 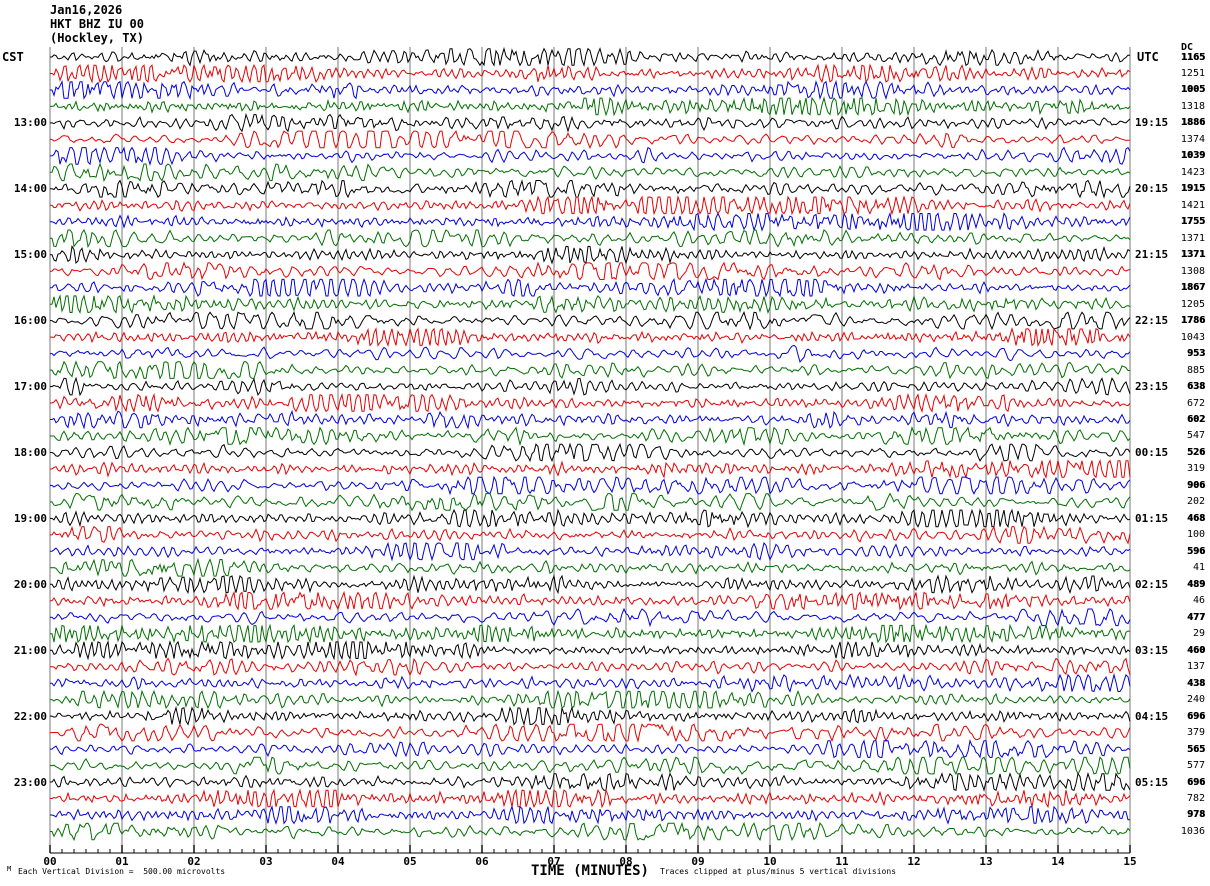 I want to click on utc-hour-label: 22:15, so click(x=1152, y=321).